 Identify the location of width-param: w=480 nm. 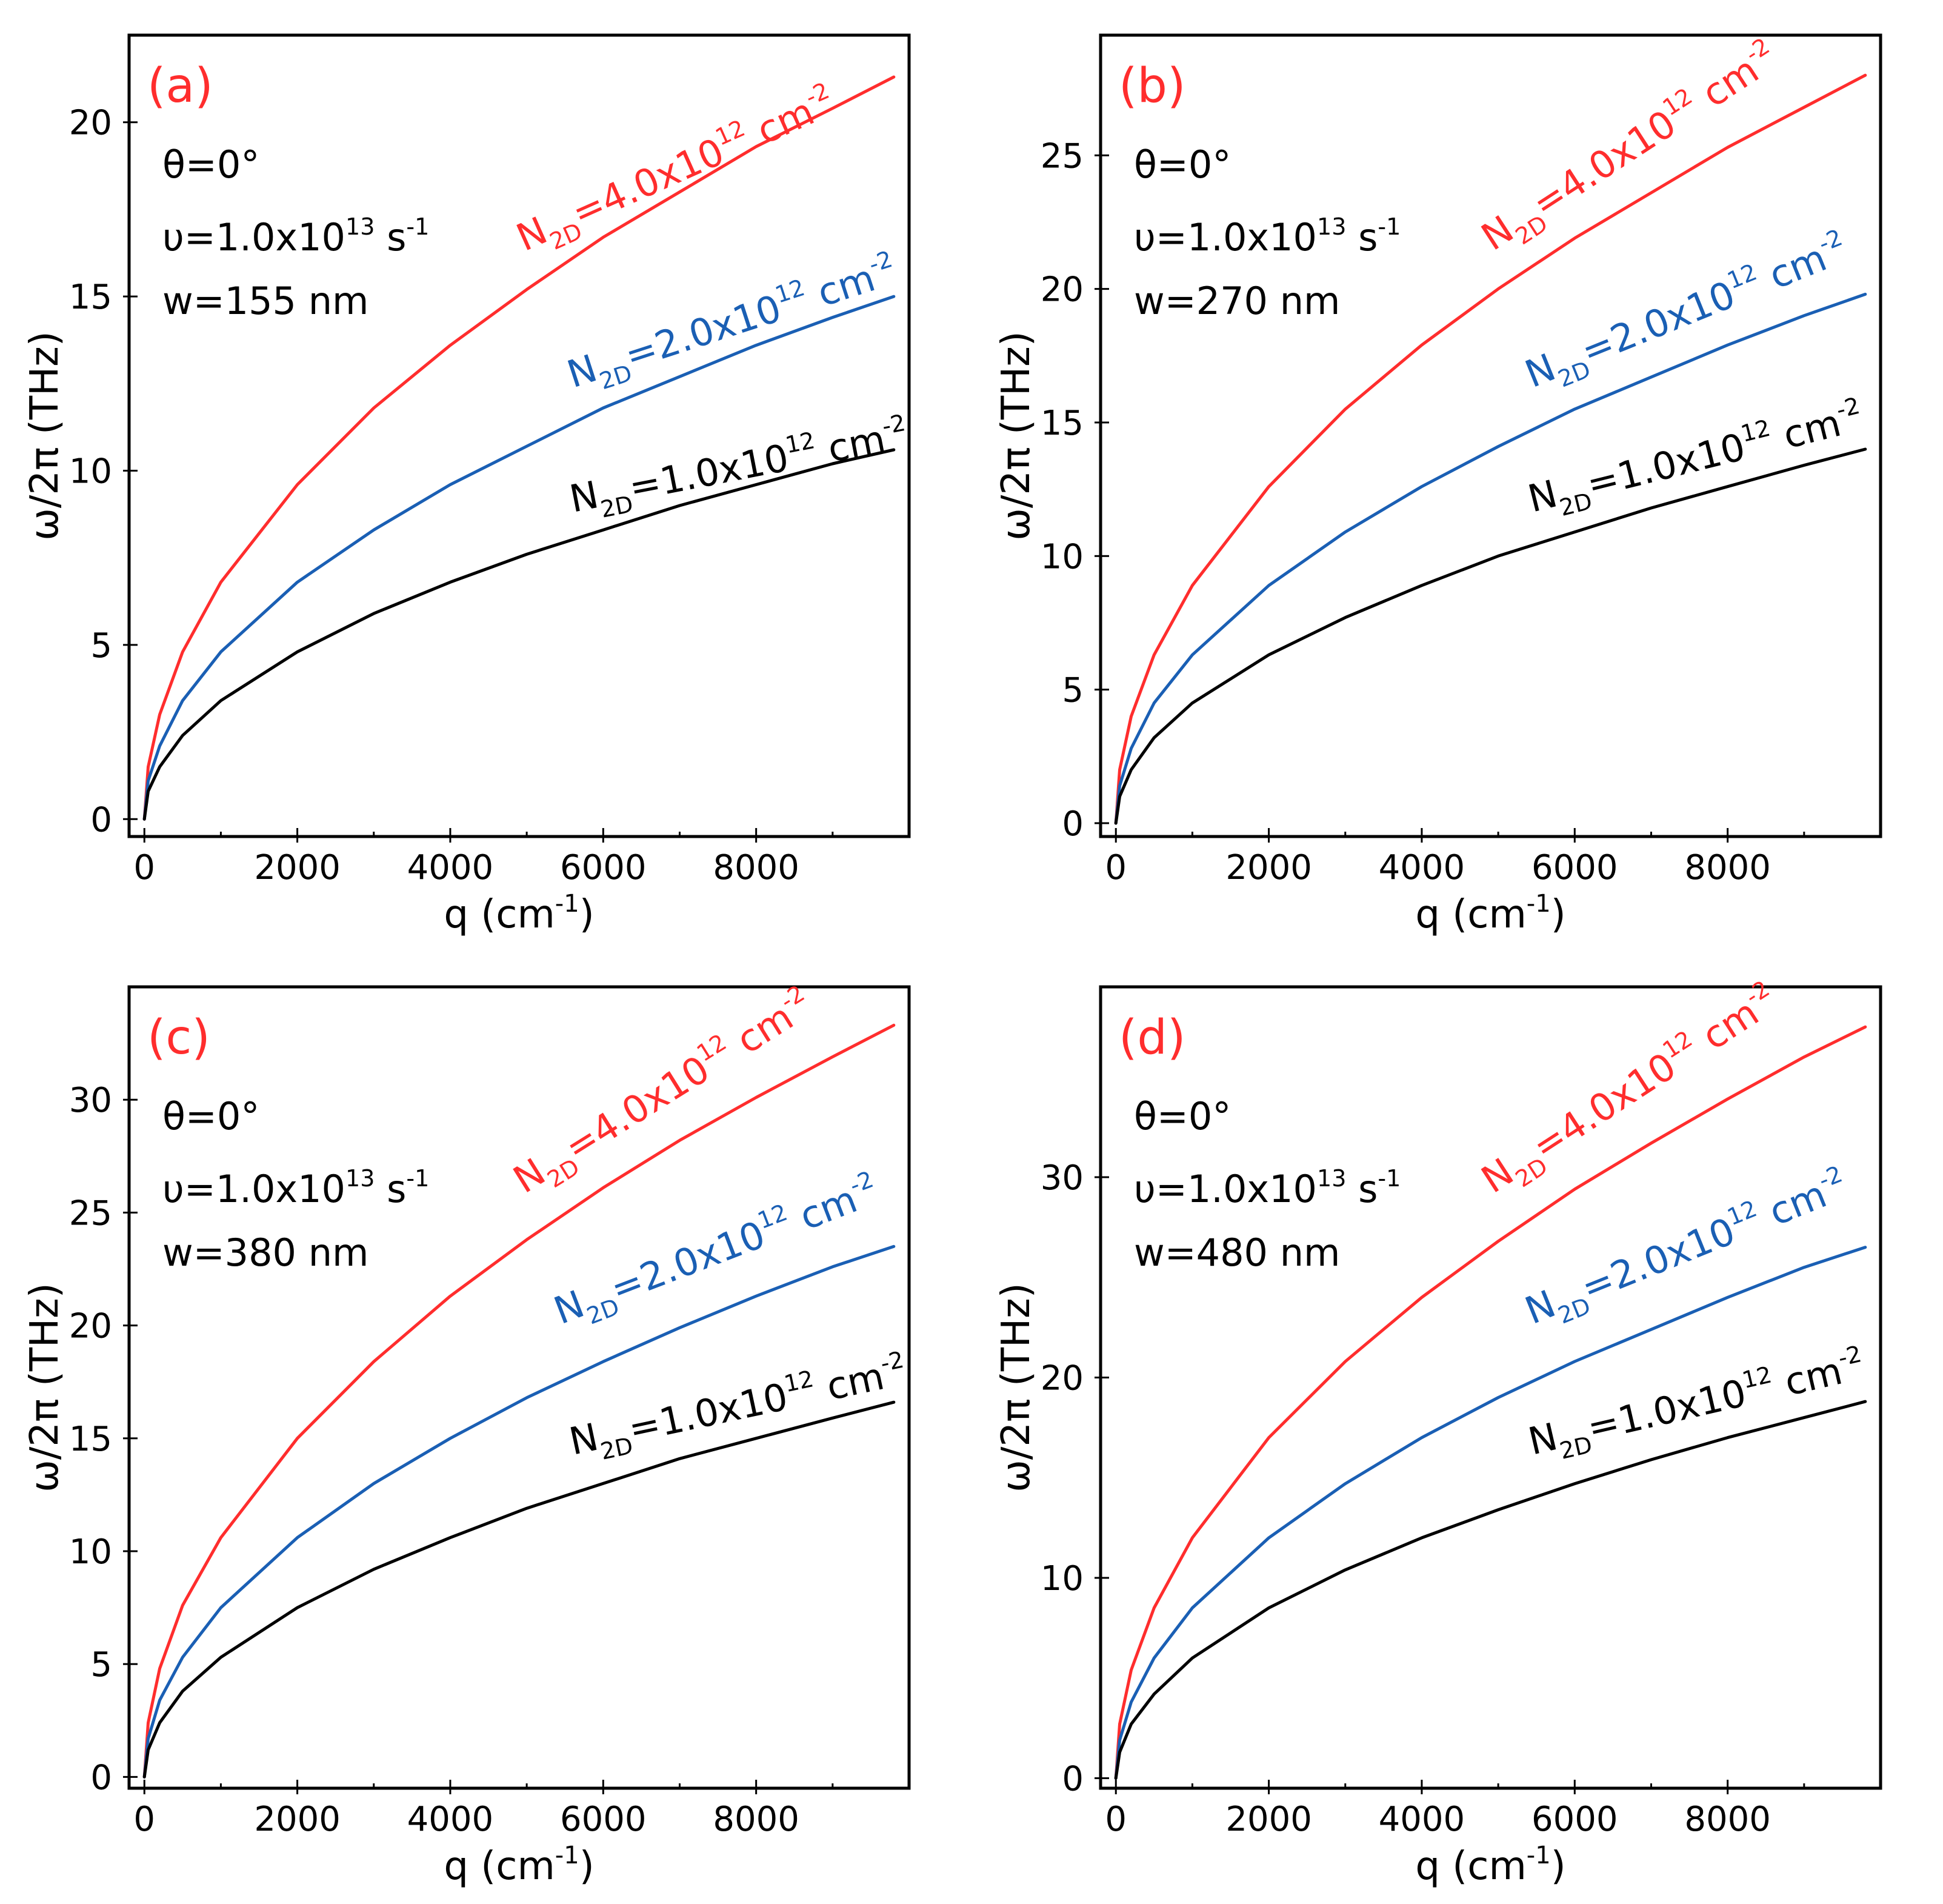
(1237, 1253).